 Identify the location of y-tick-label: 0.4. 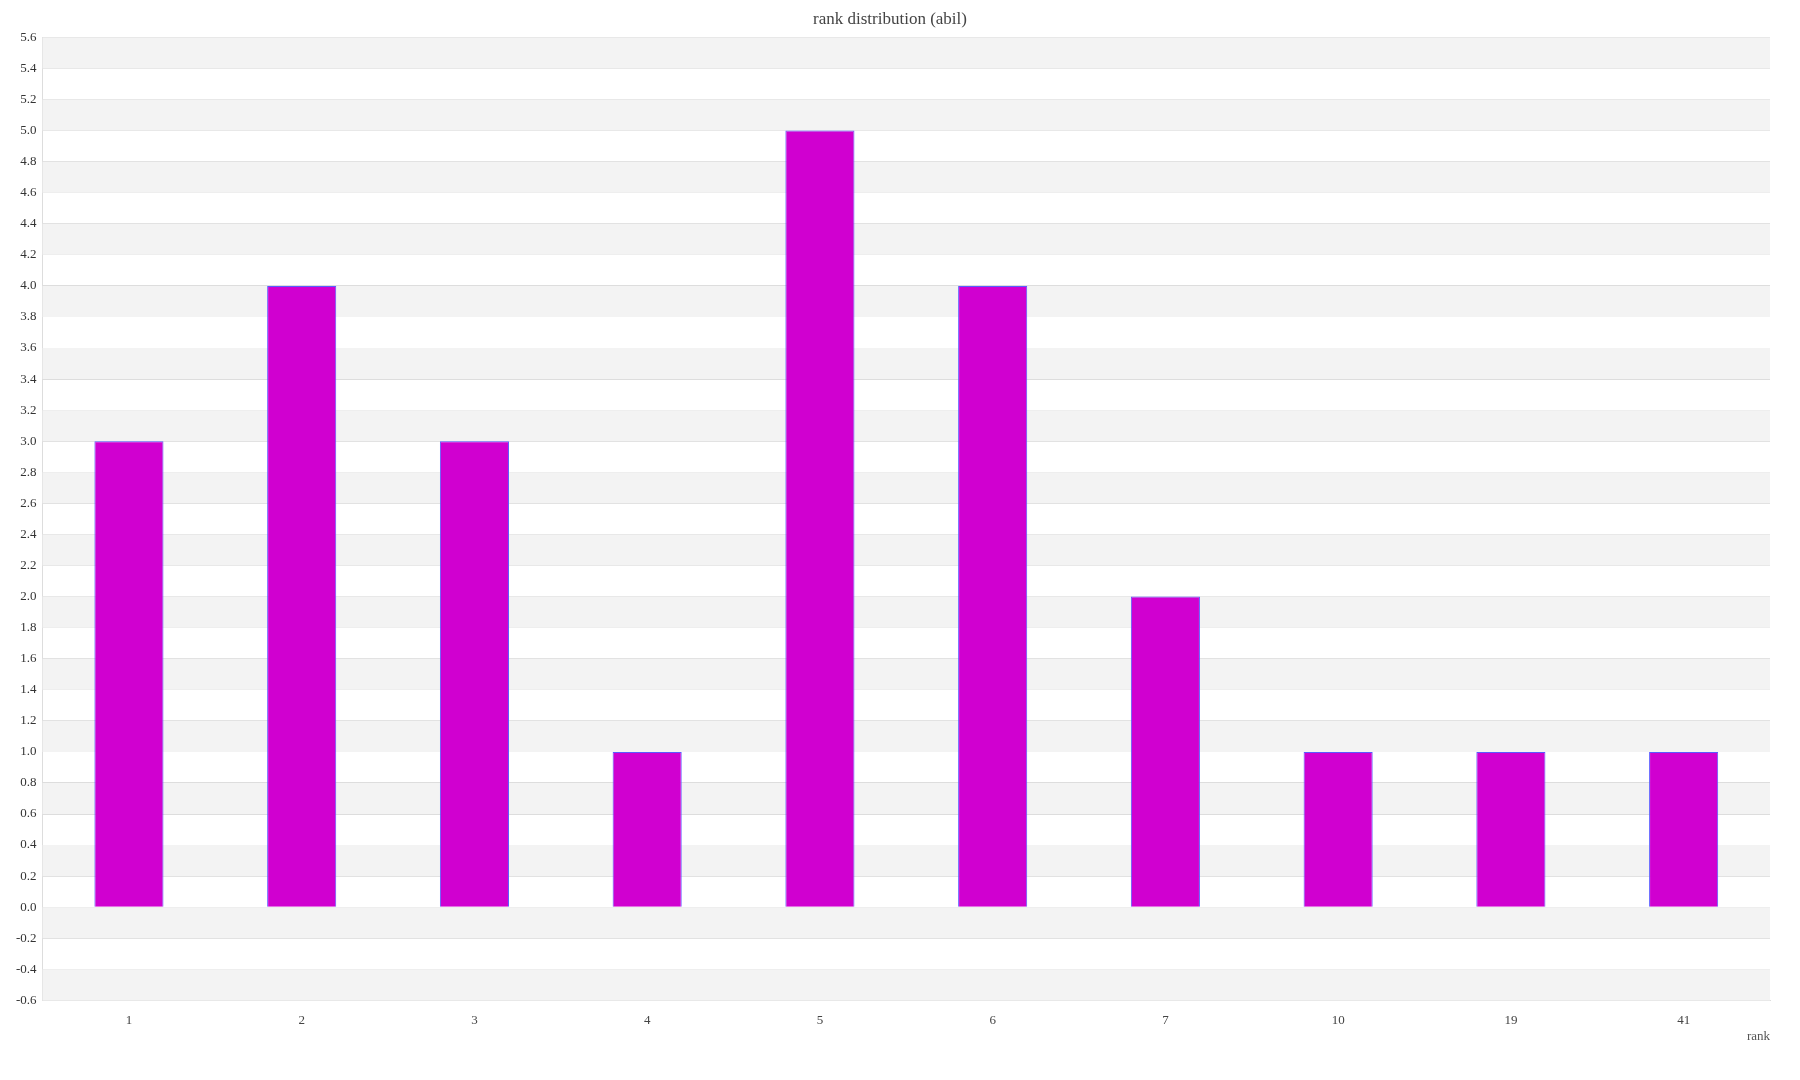
(29, 844).